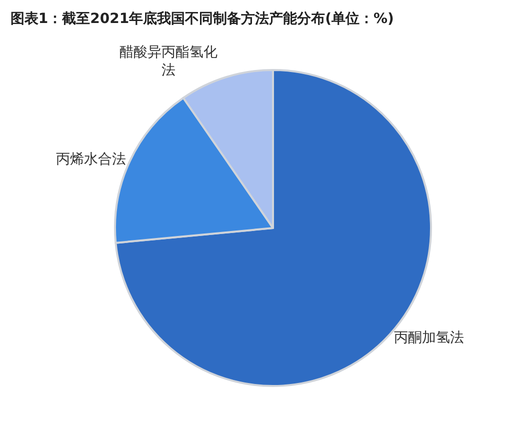 The width and height of the screenshot is (519, 446). I want to click on slice-label: 醋酸异丙酯氢化法, so click(169, 61).